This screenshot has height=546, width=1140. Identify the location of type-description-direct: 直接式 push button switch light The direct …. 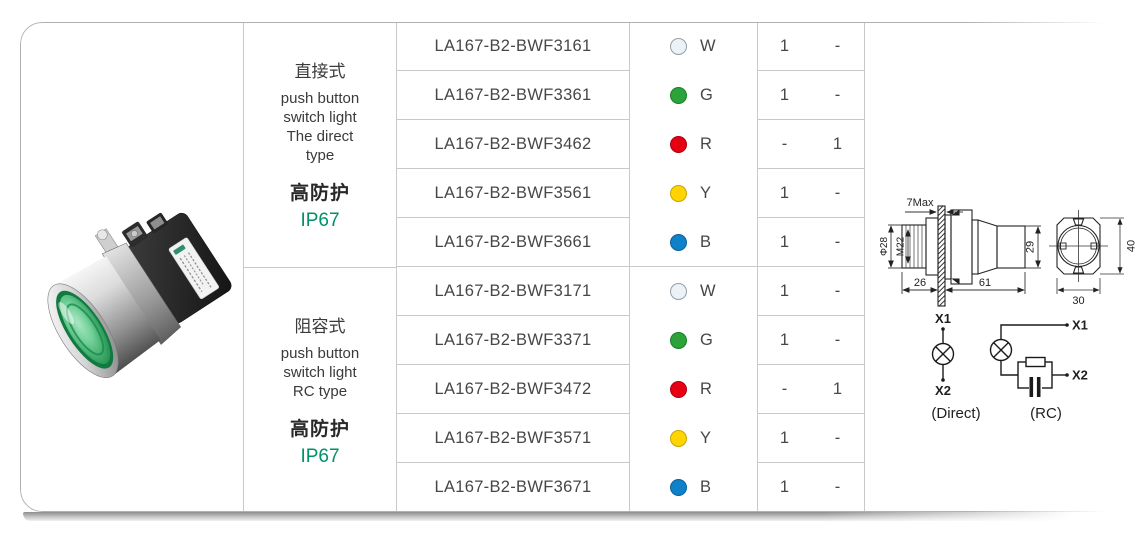
(320, 144).